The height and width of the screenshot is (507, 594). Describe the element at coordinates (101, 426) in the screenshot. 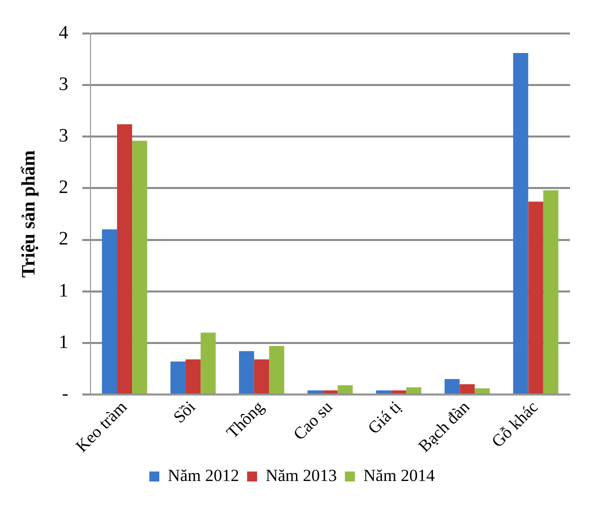

I see `x-tick-label: Keo tràm` at that location.